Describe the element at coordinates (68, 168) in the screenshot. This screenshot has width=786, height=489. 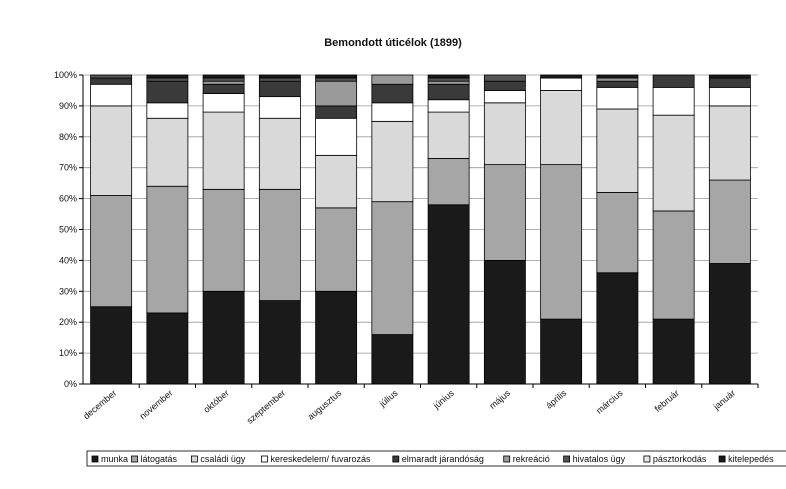
I see `y-tick-label: 70%` at that location.